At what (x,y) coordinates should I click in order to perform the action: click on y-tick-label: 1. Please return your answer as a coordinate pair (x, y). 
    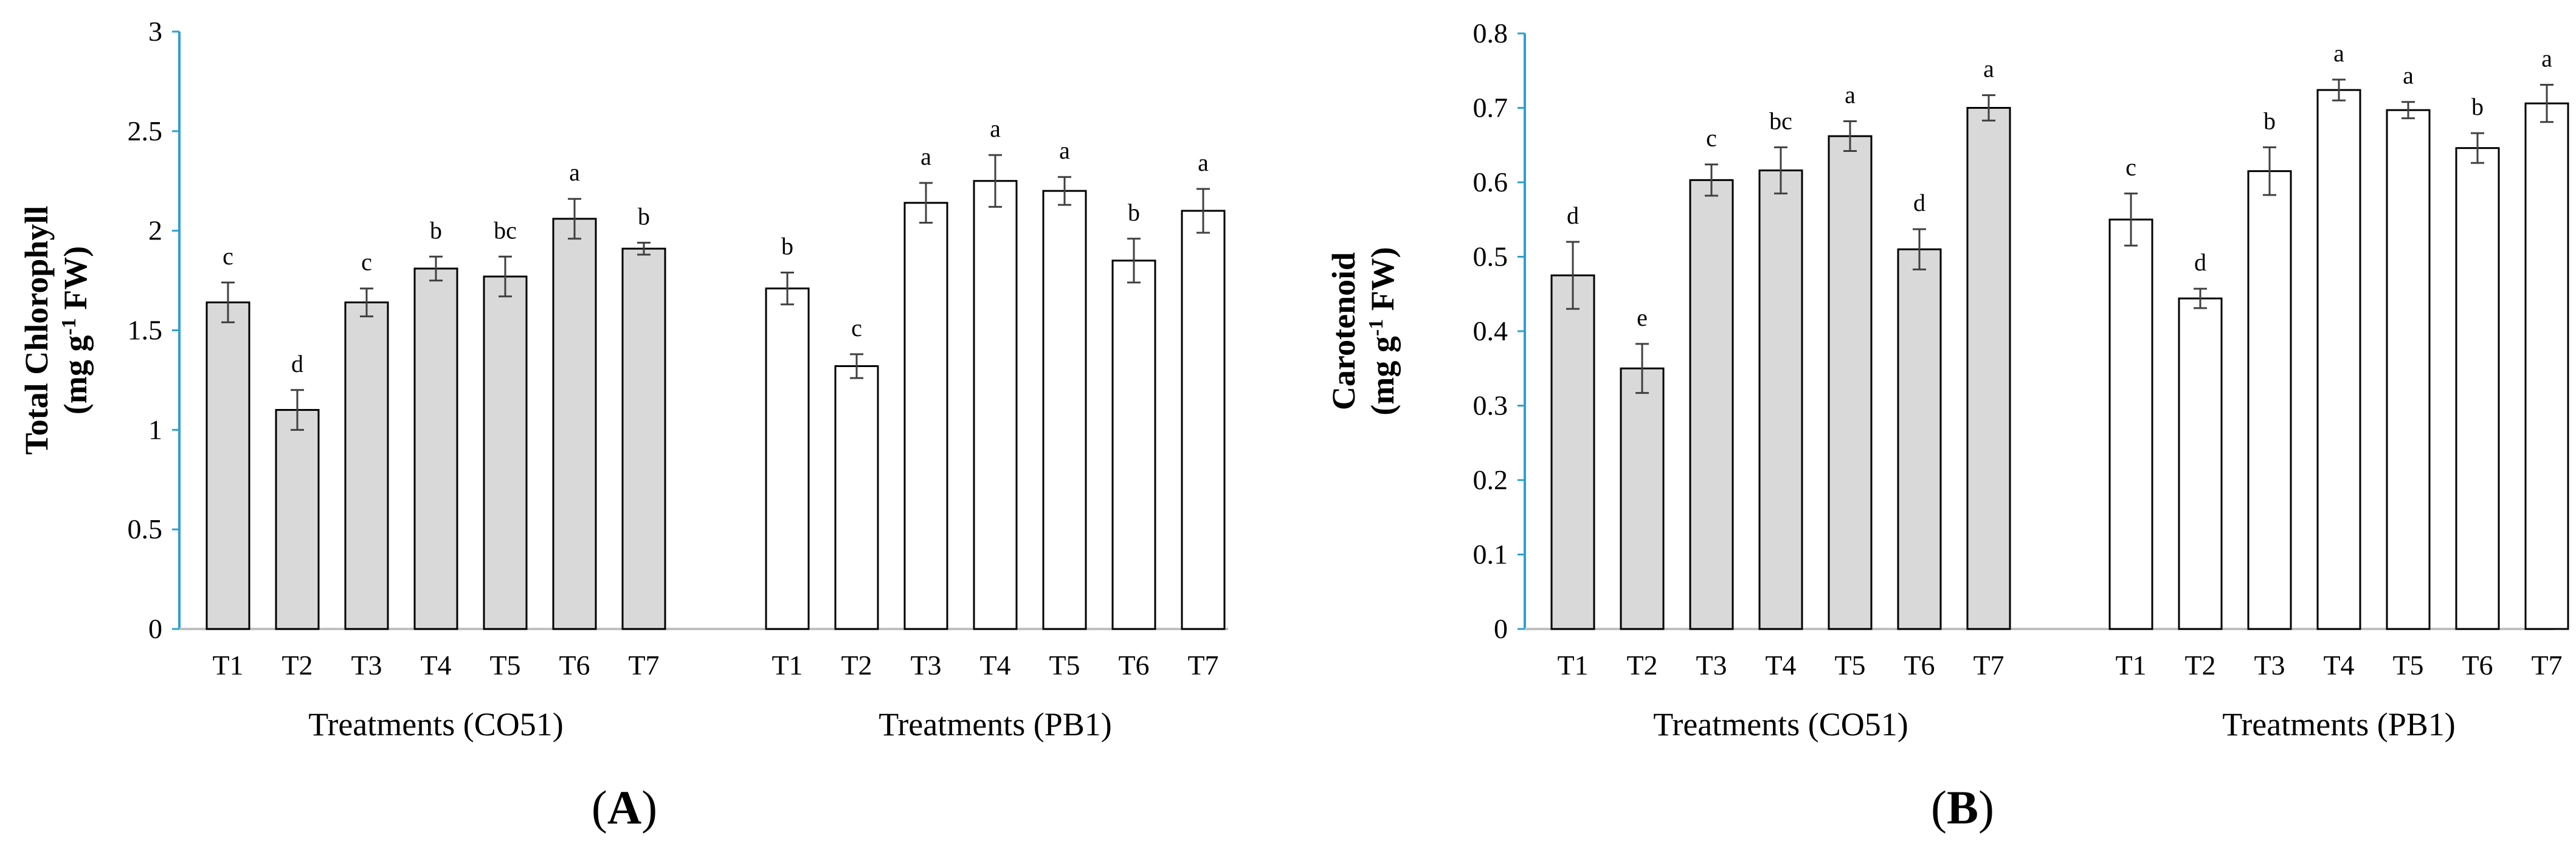
    Looking at the image, I should click on (155, 429).